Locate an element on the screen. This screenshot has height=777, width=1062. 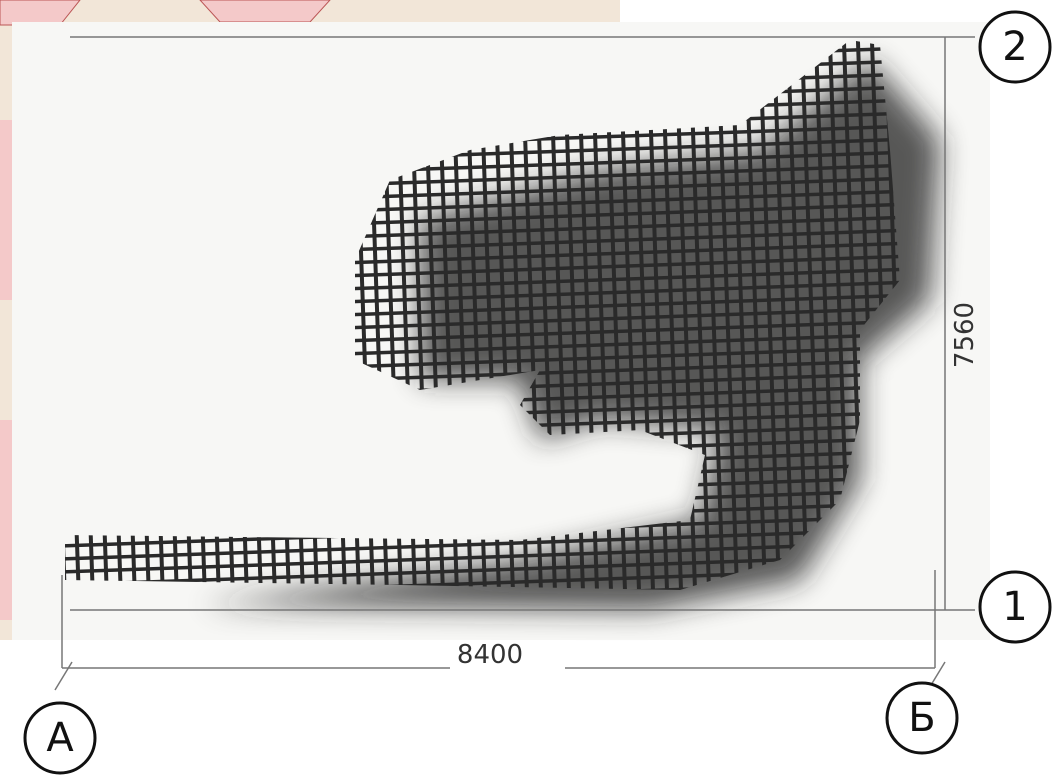
axis-label: А is located at coordinates (60, 738).